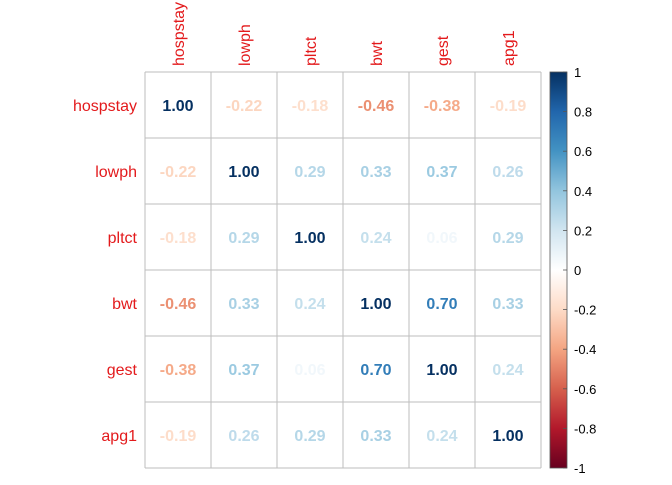  Describe the element at coordinates (116, 172) in the screenshot. I see `row-label: lowph` at that location.